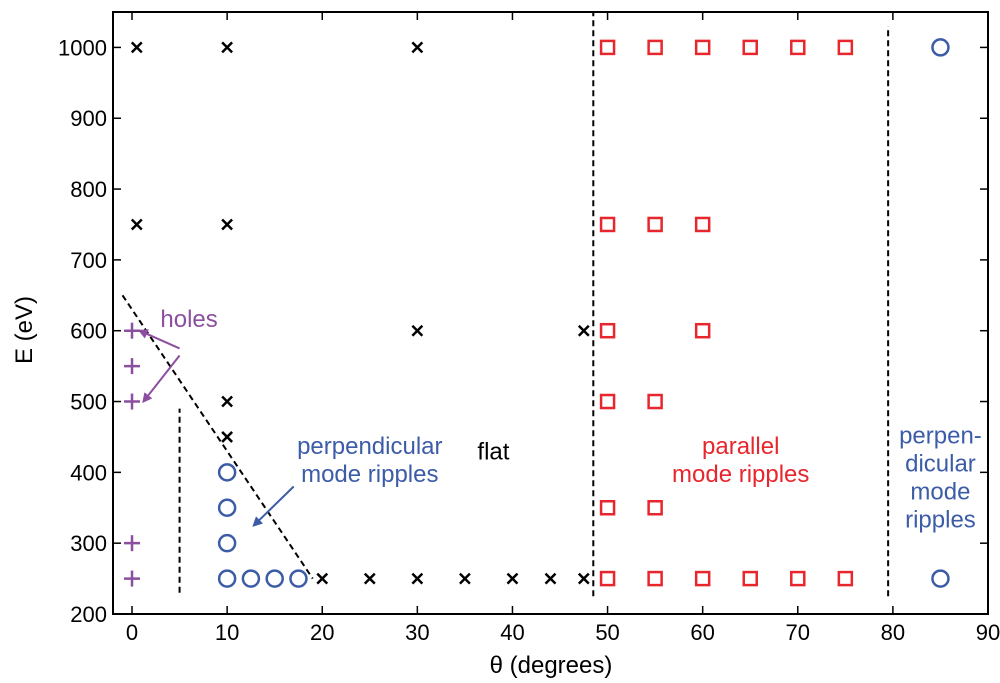  Describe the element at coordinates (940, 491) in the screenshot. I see `annotation-line: mode` at that location.